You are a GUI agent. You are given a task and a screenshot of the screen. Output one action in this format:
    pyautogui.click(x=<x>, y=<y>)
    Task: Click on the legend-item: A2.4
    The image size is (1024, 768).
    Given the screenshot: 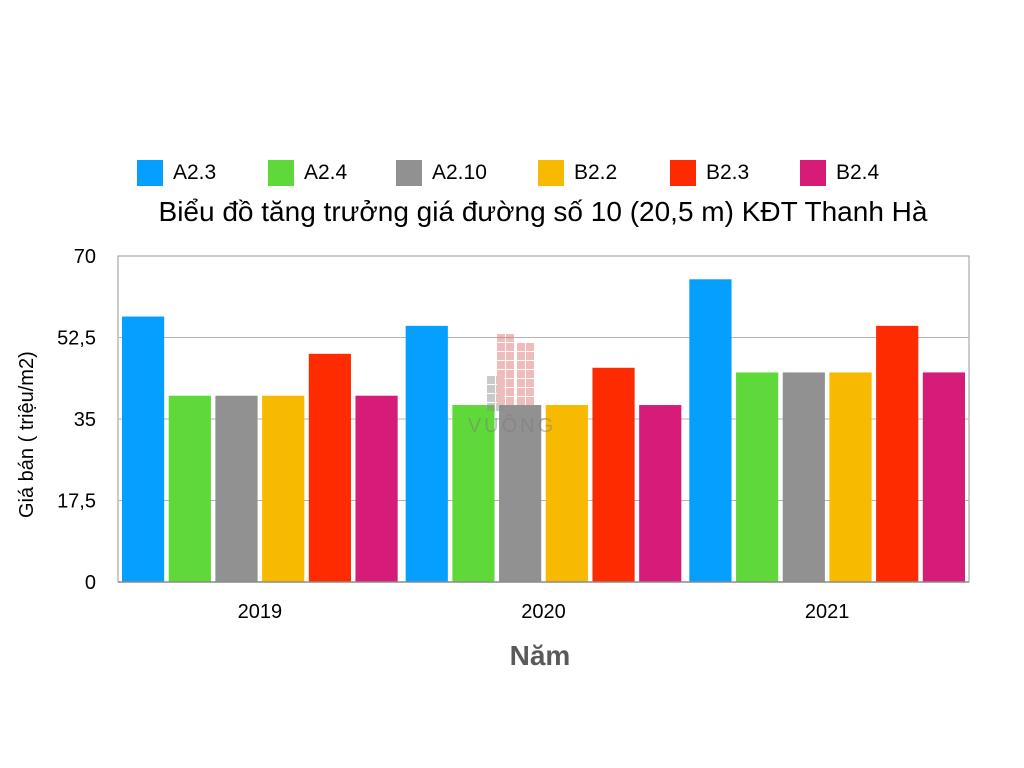 What is the action you would take?
    pyautogui.click(x=307, y=173)
    